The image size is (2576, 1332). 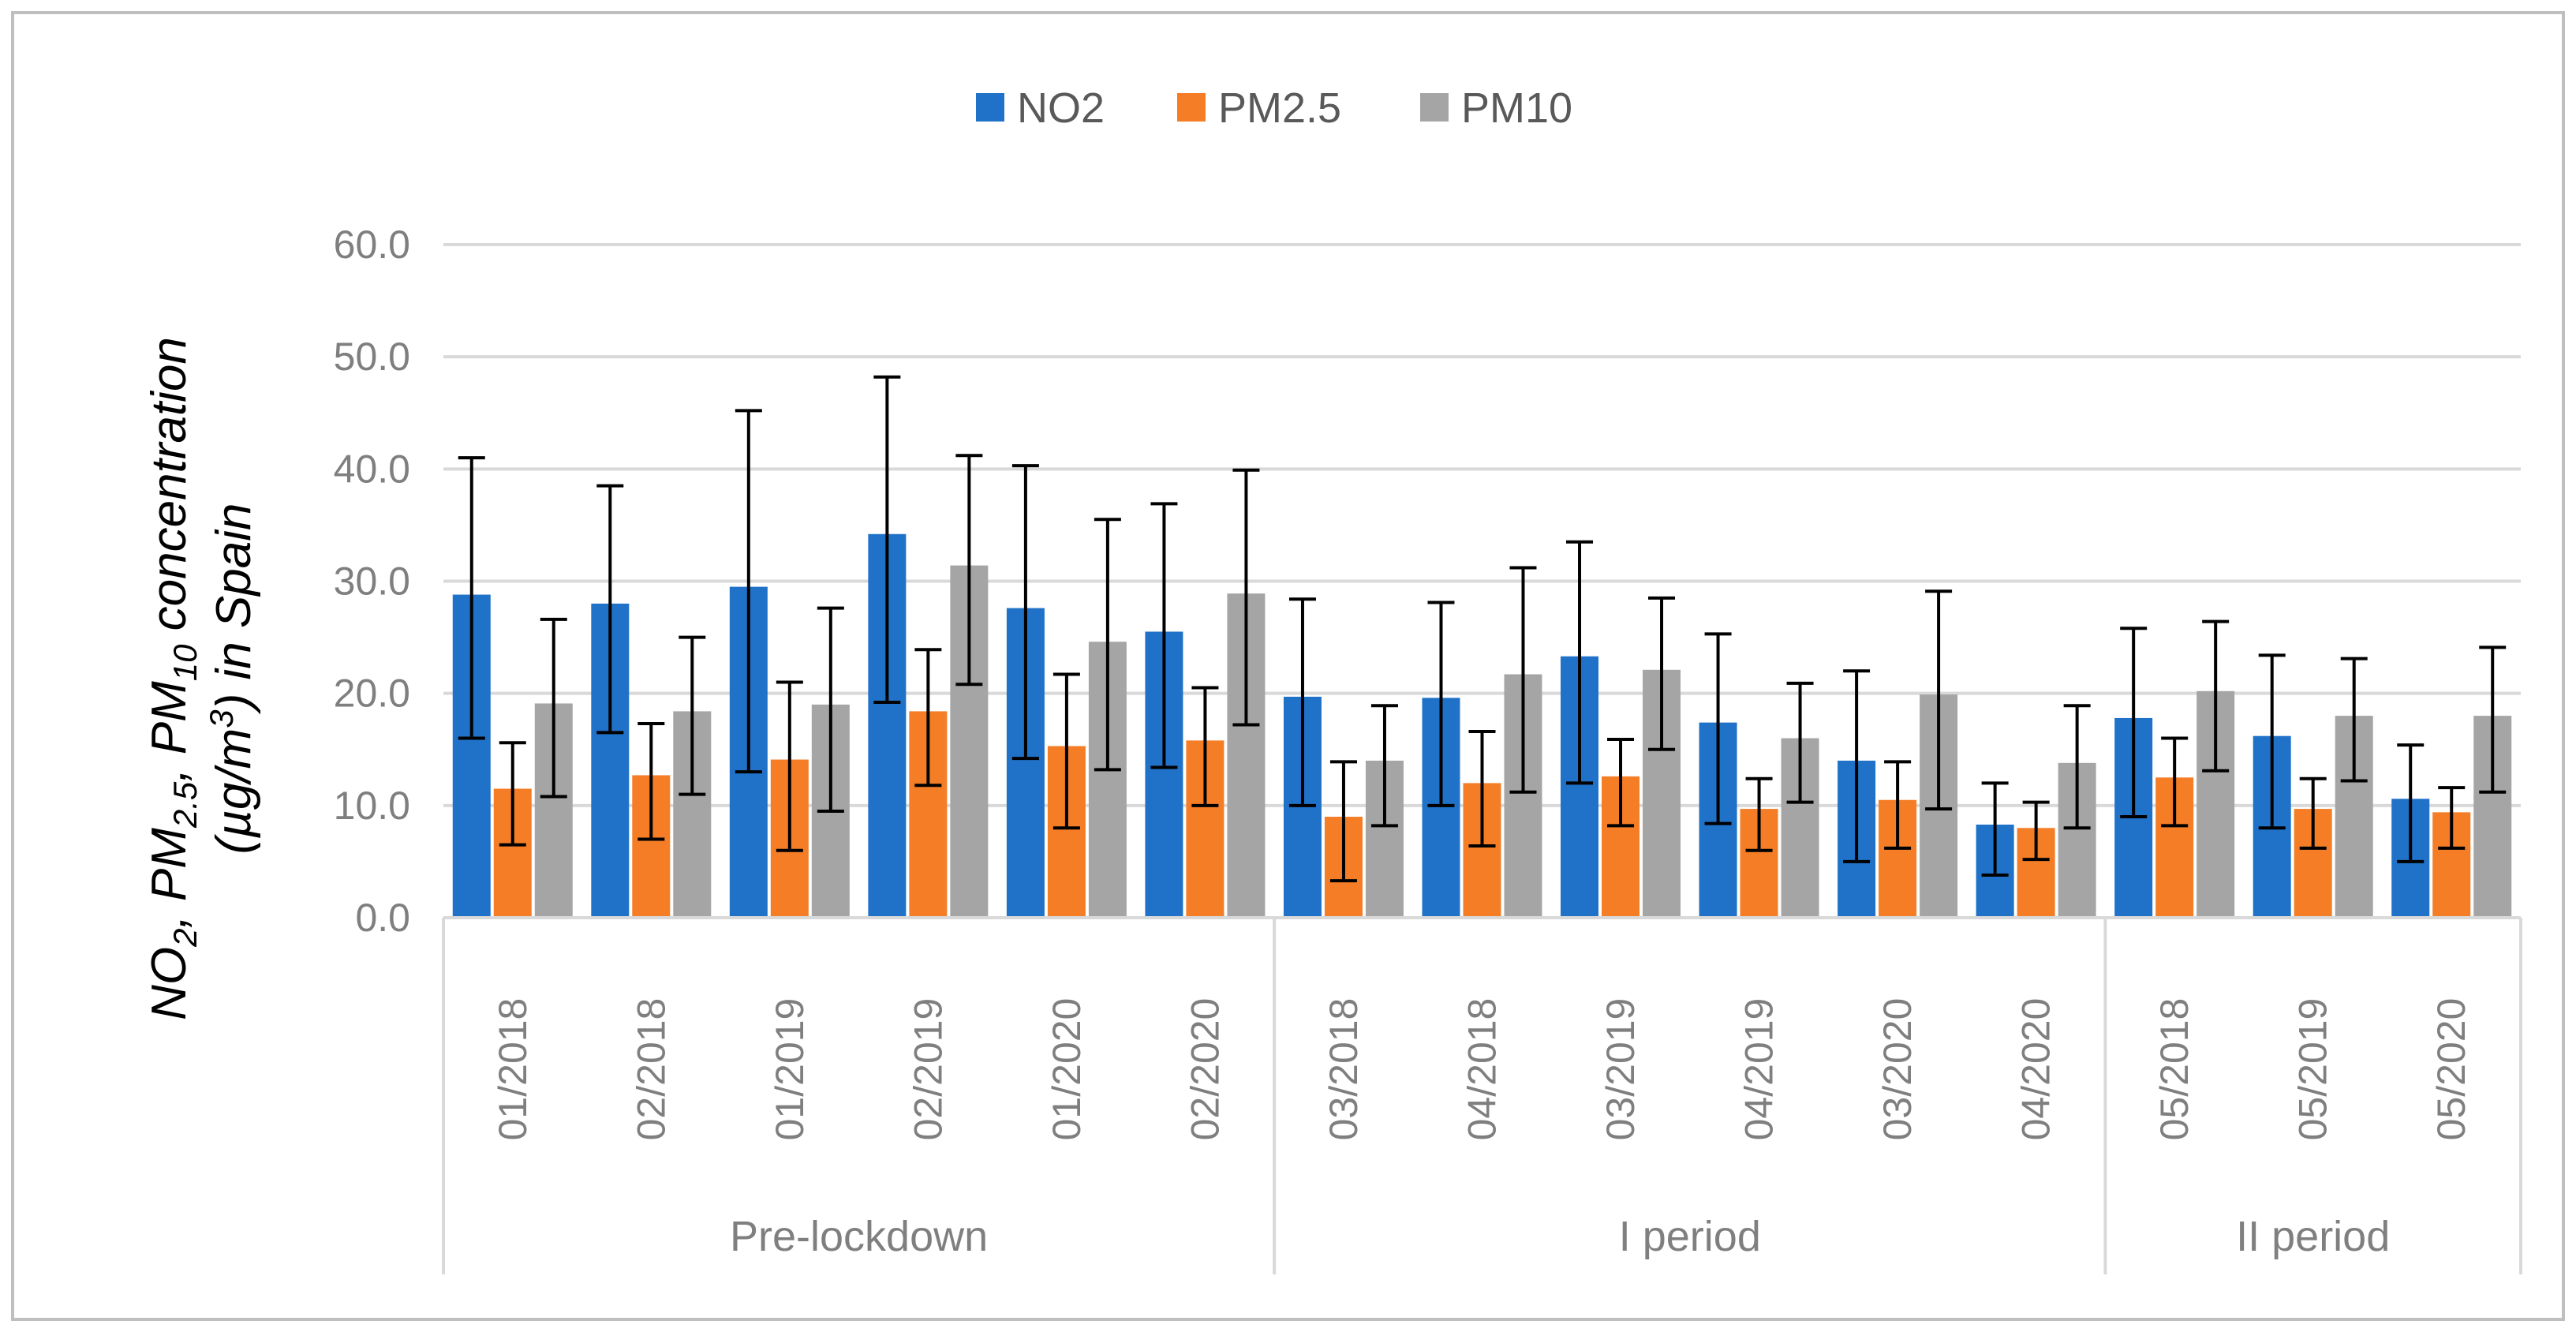 I want to click on legend-swatch-pm25, so click(x=1191, y=108).